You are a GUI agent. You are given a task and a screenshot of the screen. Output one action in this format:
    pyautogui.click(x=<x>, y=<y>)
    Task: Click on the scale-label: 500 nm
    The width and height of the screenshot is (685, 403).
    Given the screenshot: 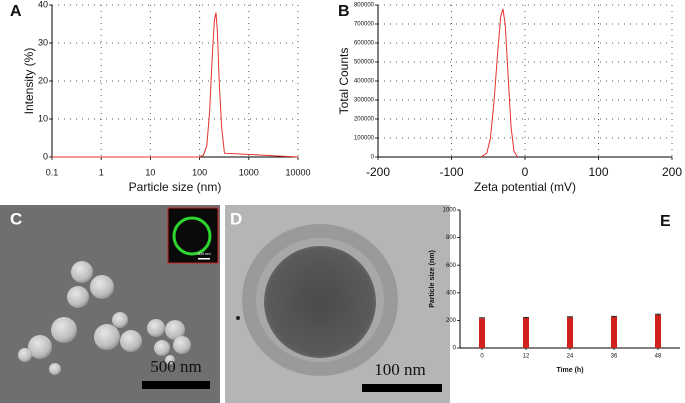 What is the action you would take?
    pyautogui.click(x=175, y=366)
    